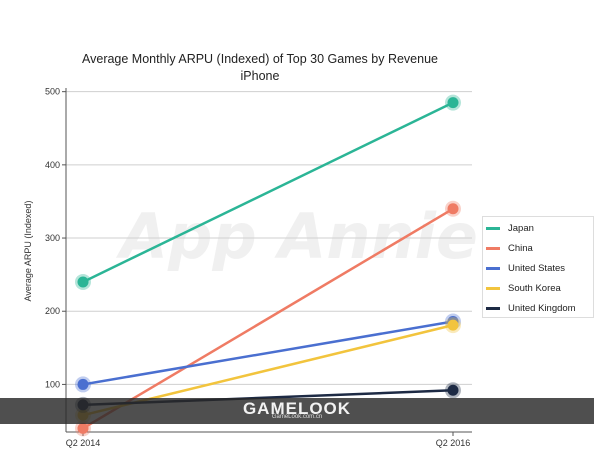  What do you see at coordinates (537, 268) in the screenshot?
I see `legend-label: United States` at bounding box center [537, 268].